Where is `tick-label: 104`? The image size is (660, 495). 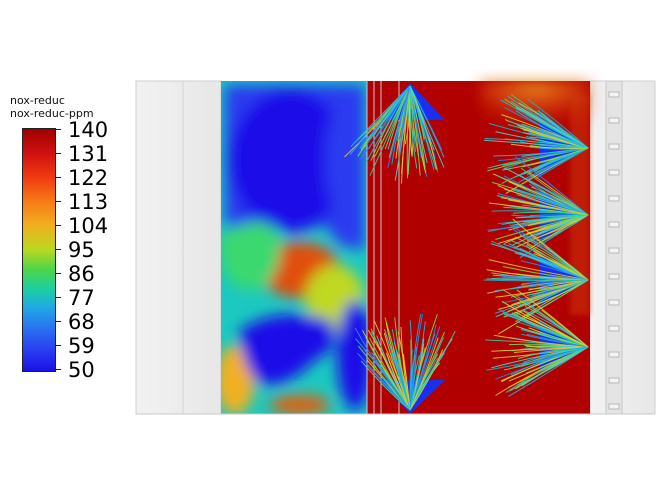
tick-label: 104 is located at coordinates (88, 226).